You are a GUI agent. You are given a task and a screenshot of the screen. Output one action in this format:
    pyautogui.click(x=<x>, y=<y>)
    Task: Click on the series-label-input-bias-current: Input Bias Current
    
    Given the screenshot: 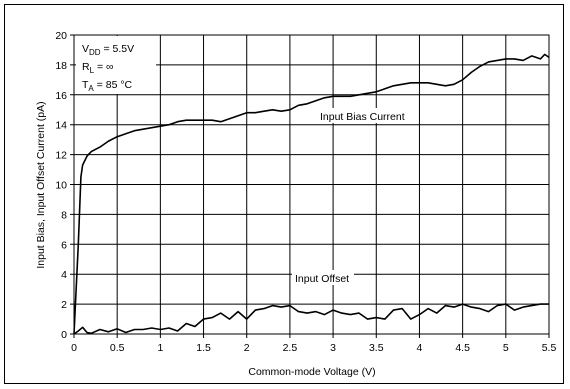 What is the action you would take?
    pyautogui.click(x=362, y=117)
    